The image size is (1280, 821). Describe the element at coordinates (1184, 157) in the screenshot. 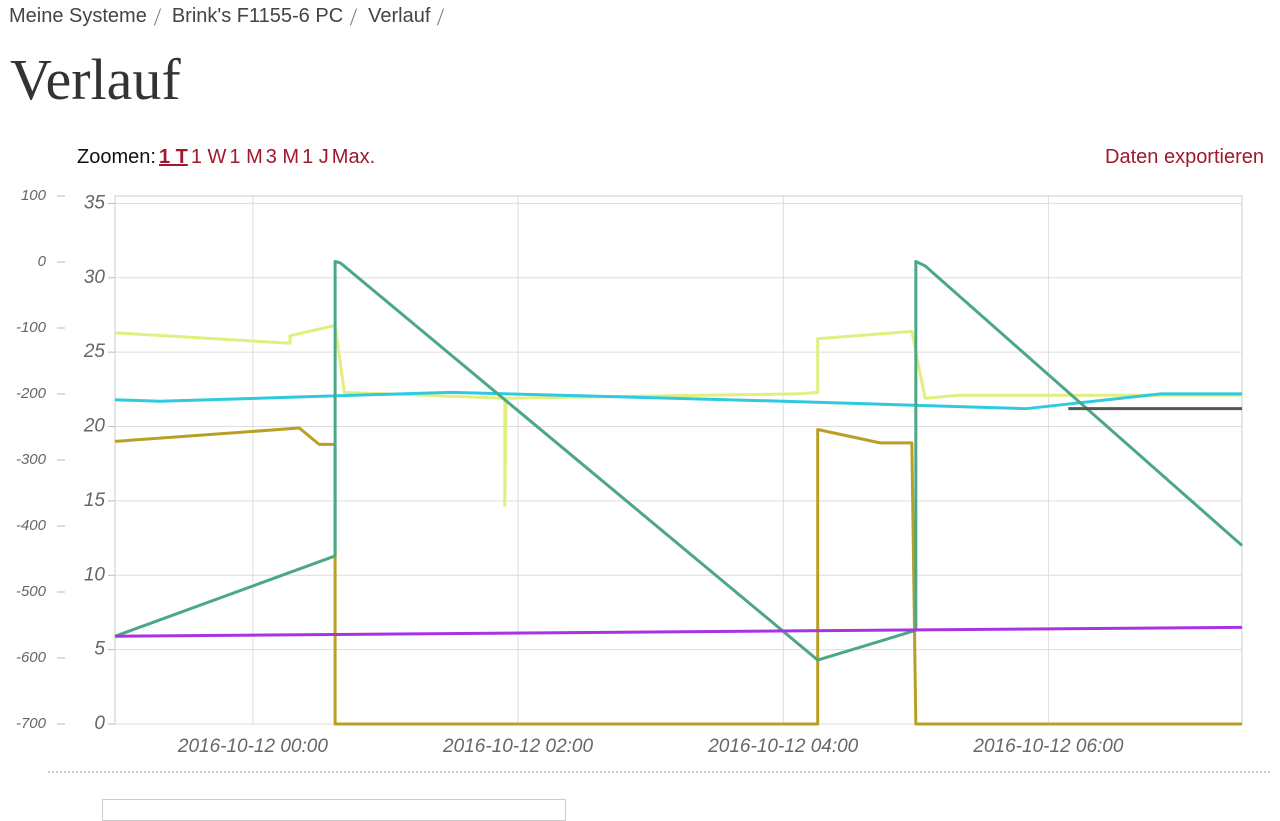

I see `export-link: Daten exportieren` at that location.